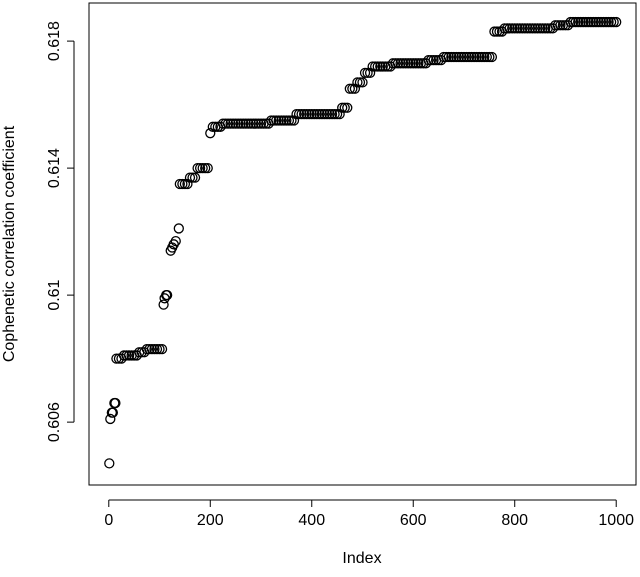 The width and height of the screenshot is (640, 577). I want to click on x-tick-label: 1000, so click(616, 520).